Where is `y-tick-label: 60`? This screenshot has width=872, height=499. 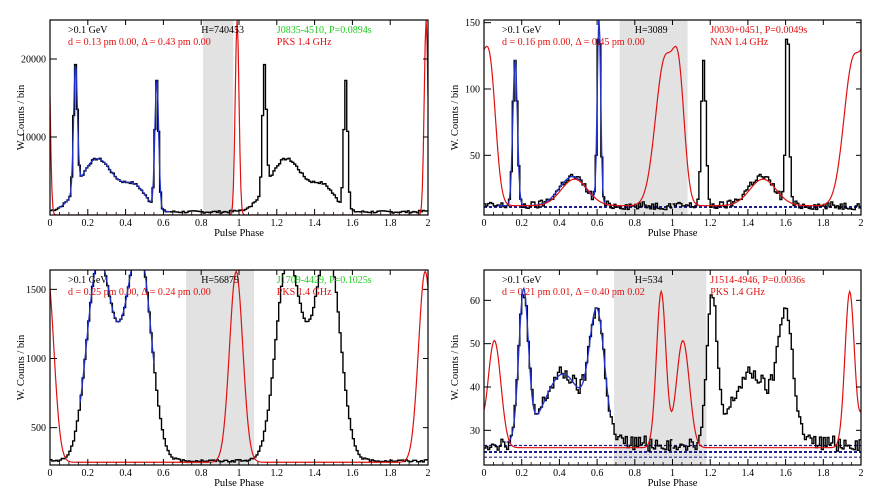 y-tick-label: 60 is located at coordinates (475, 301).